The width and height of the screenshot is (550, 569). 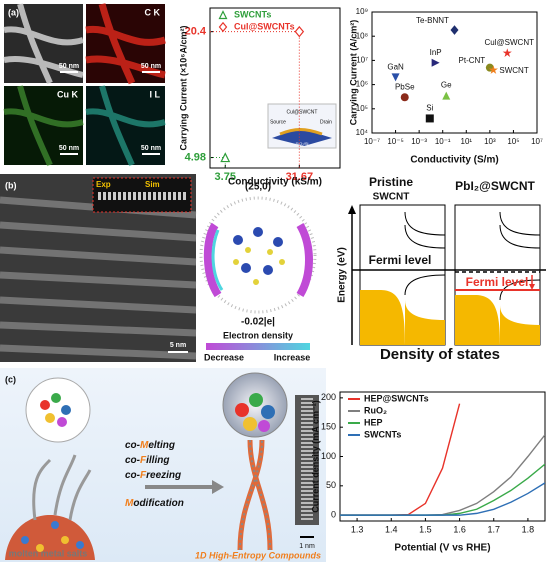 What do you see at coordinates (395, 141) in the screenshot?
I see `x-tick-label: 10⁻⁵` at bounding box center [395, 141].